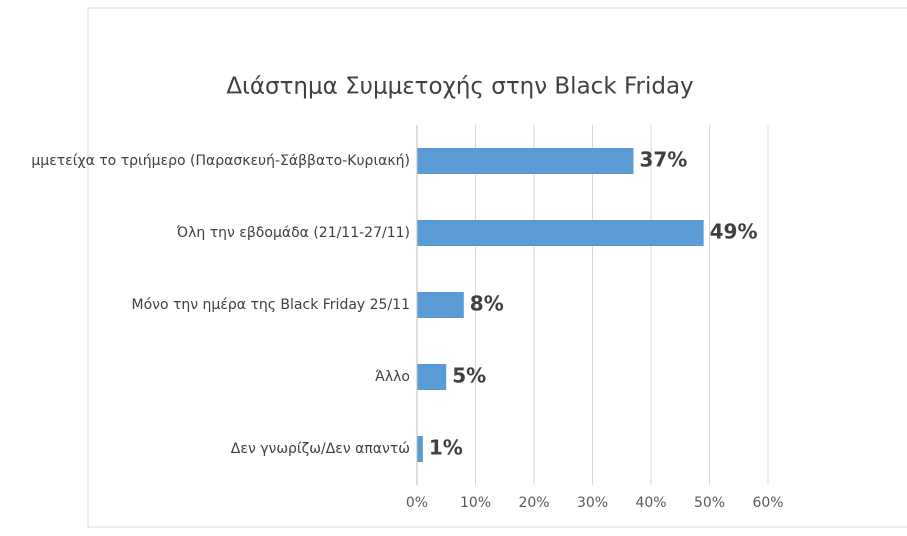  Describe the element at coordinates (475, 503) in the screenshot. I see `x-tick-label: 10%` at that location.